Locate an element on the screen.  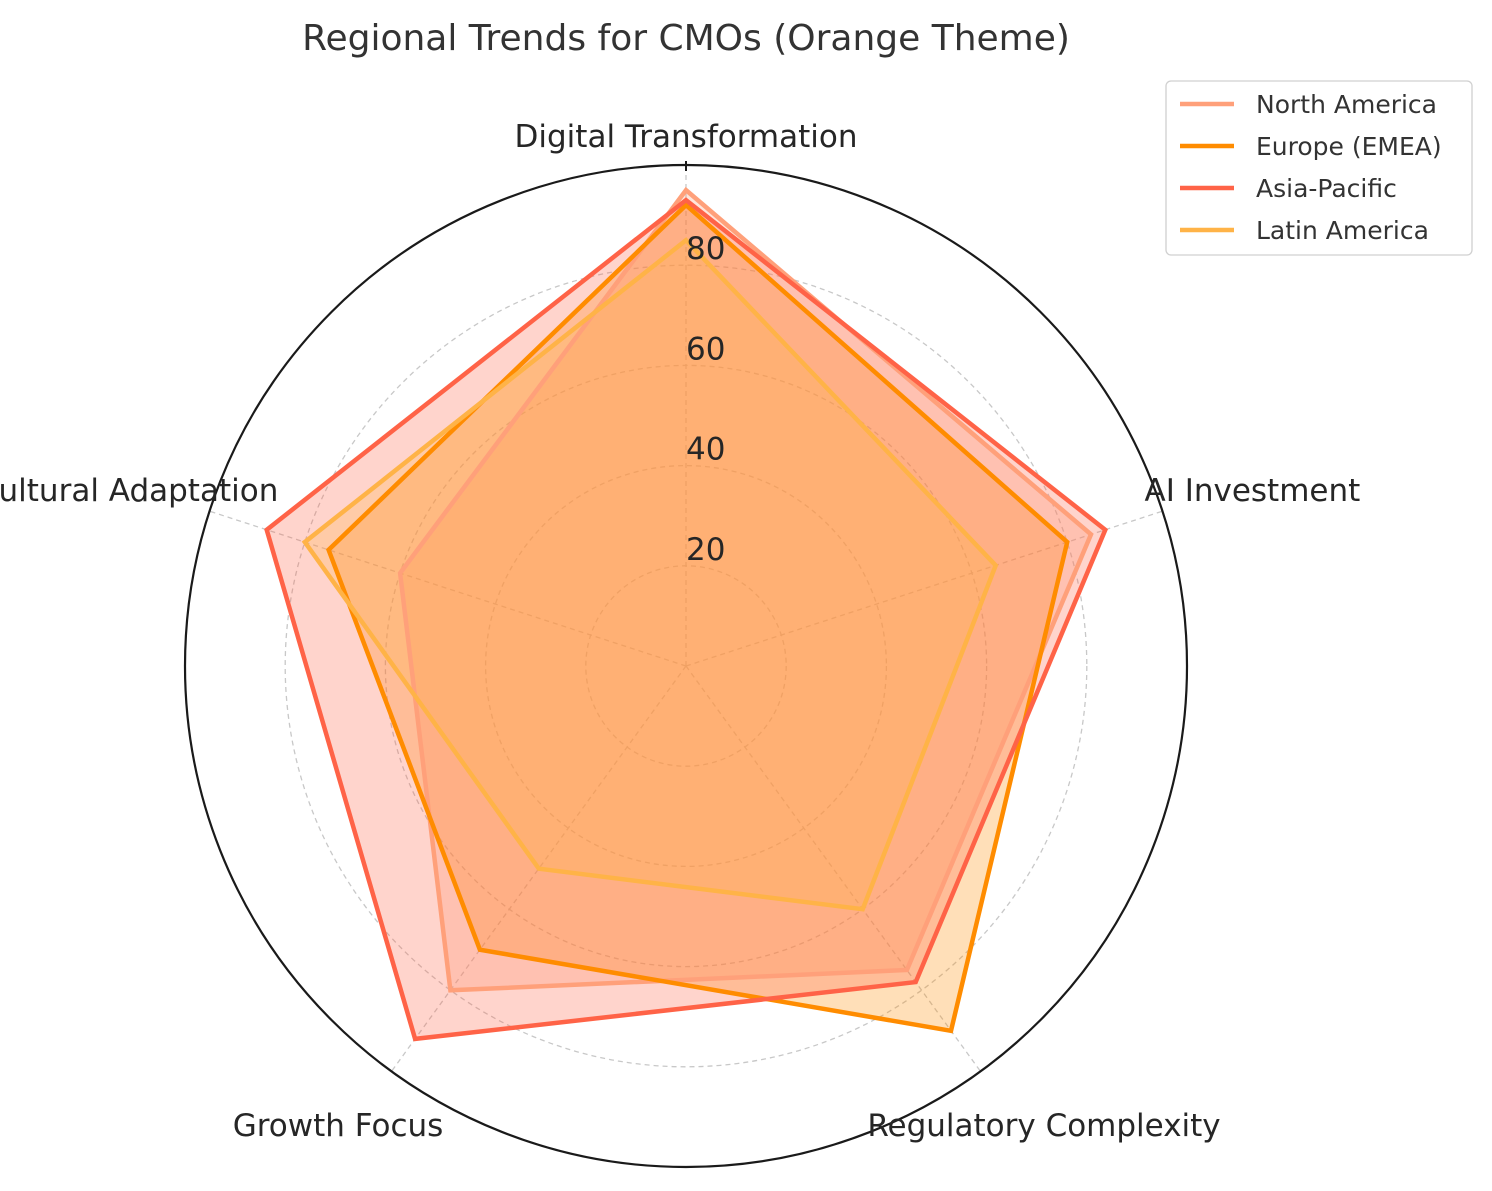
radial-tick-label-3: 80 is located at coordinates (705, 249).